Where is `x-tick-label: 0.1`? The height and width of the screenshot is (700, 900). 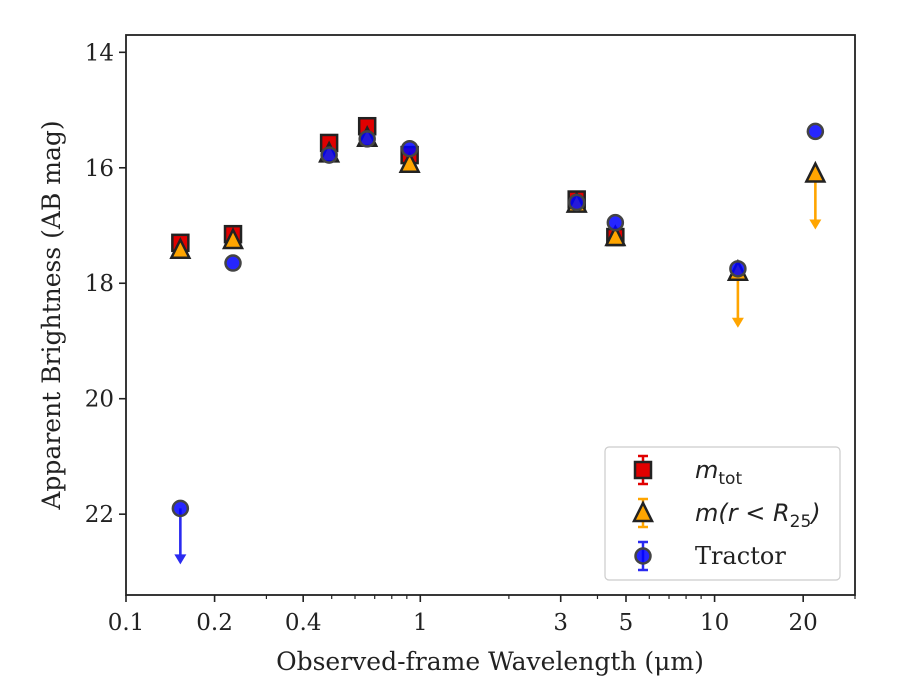 x-tick-label: 0.1 is located at coordinates (126, 623).